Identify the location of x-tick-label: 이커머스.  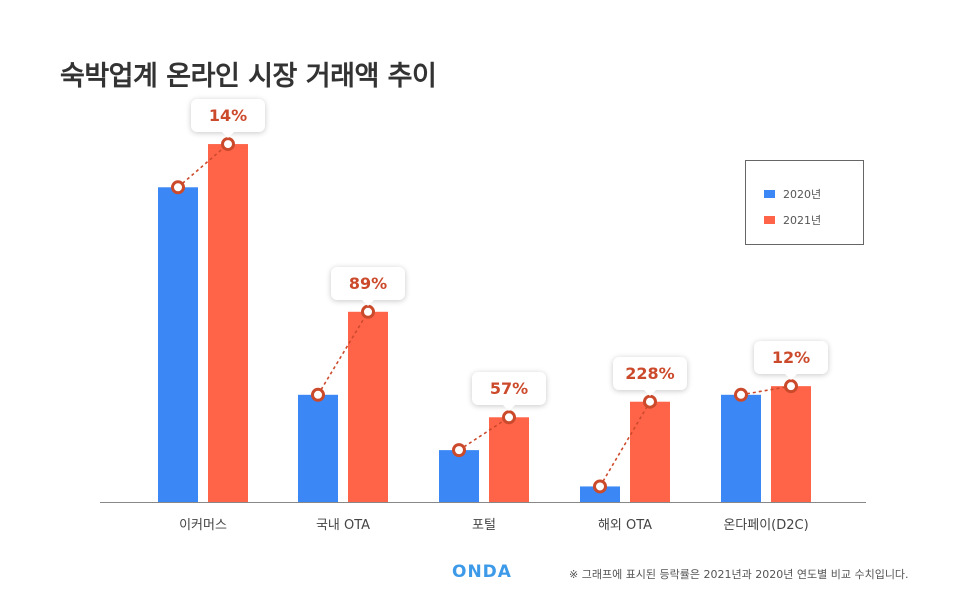
(203, 525).